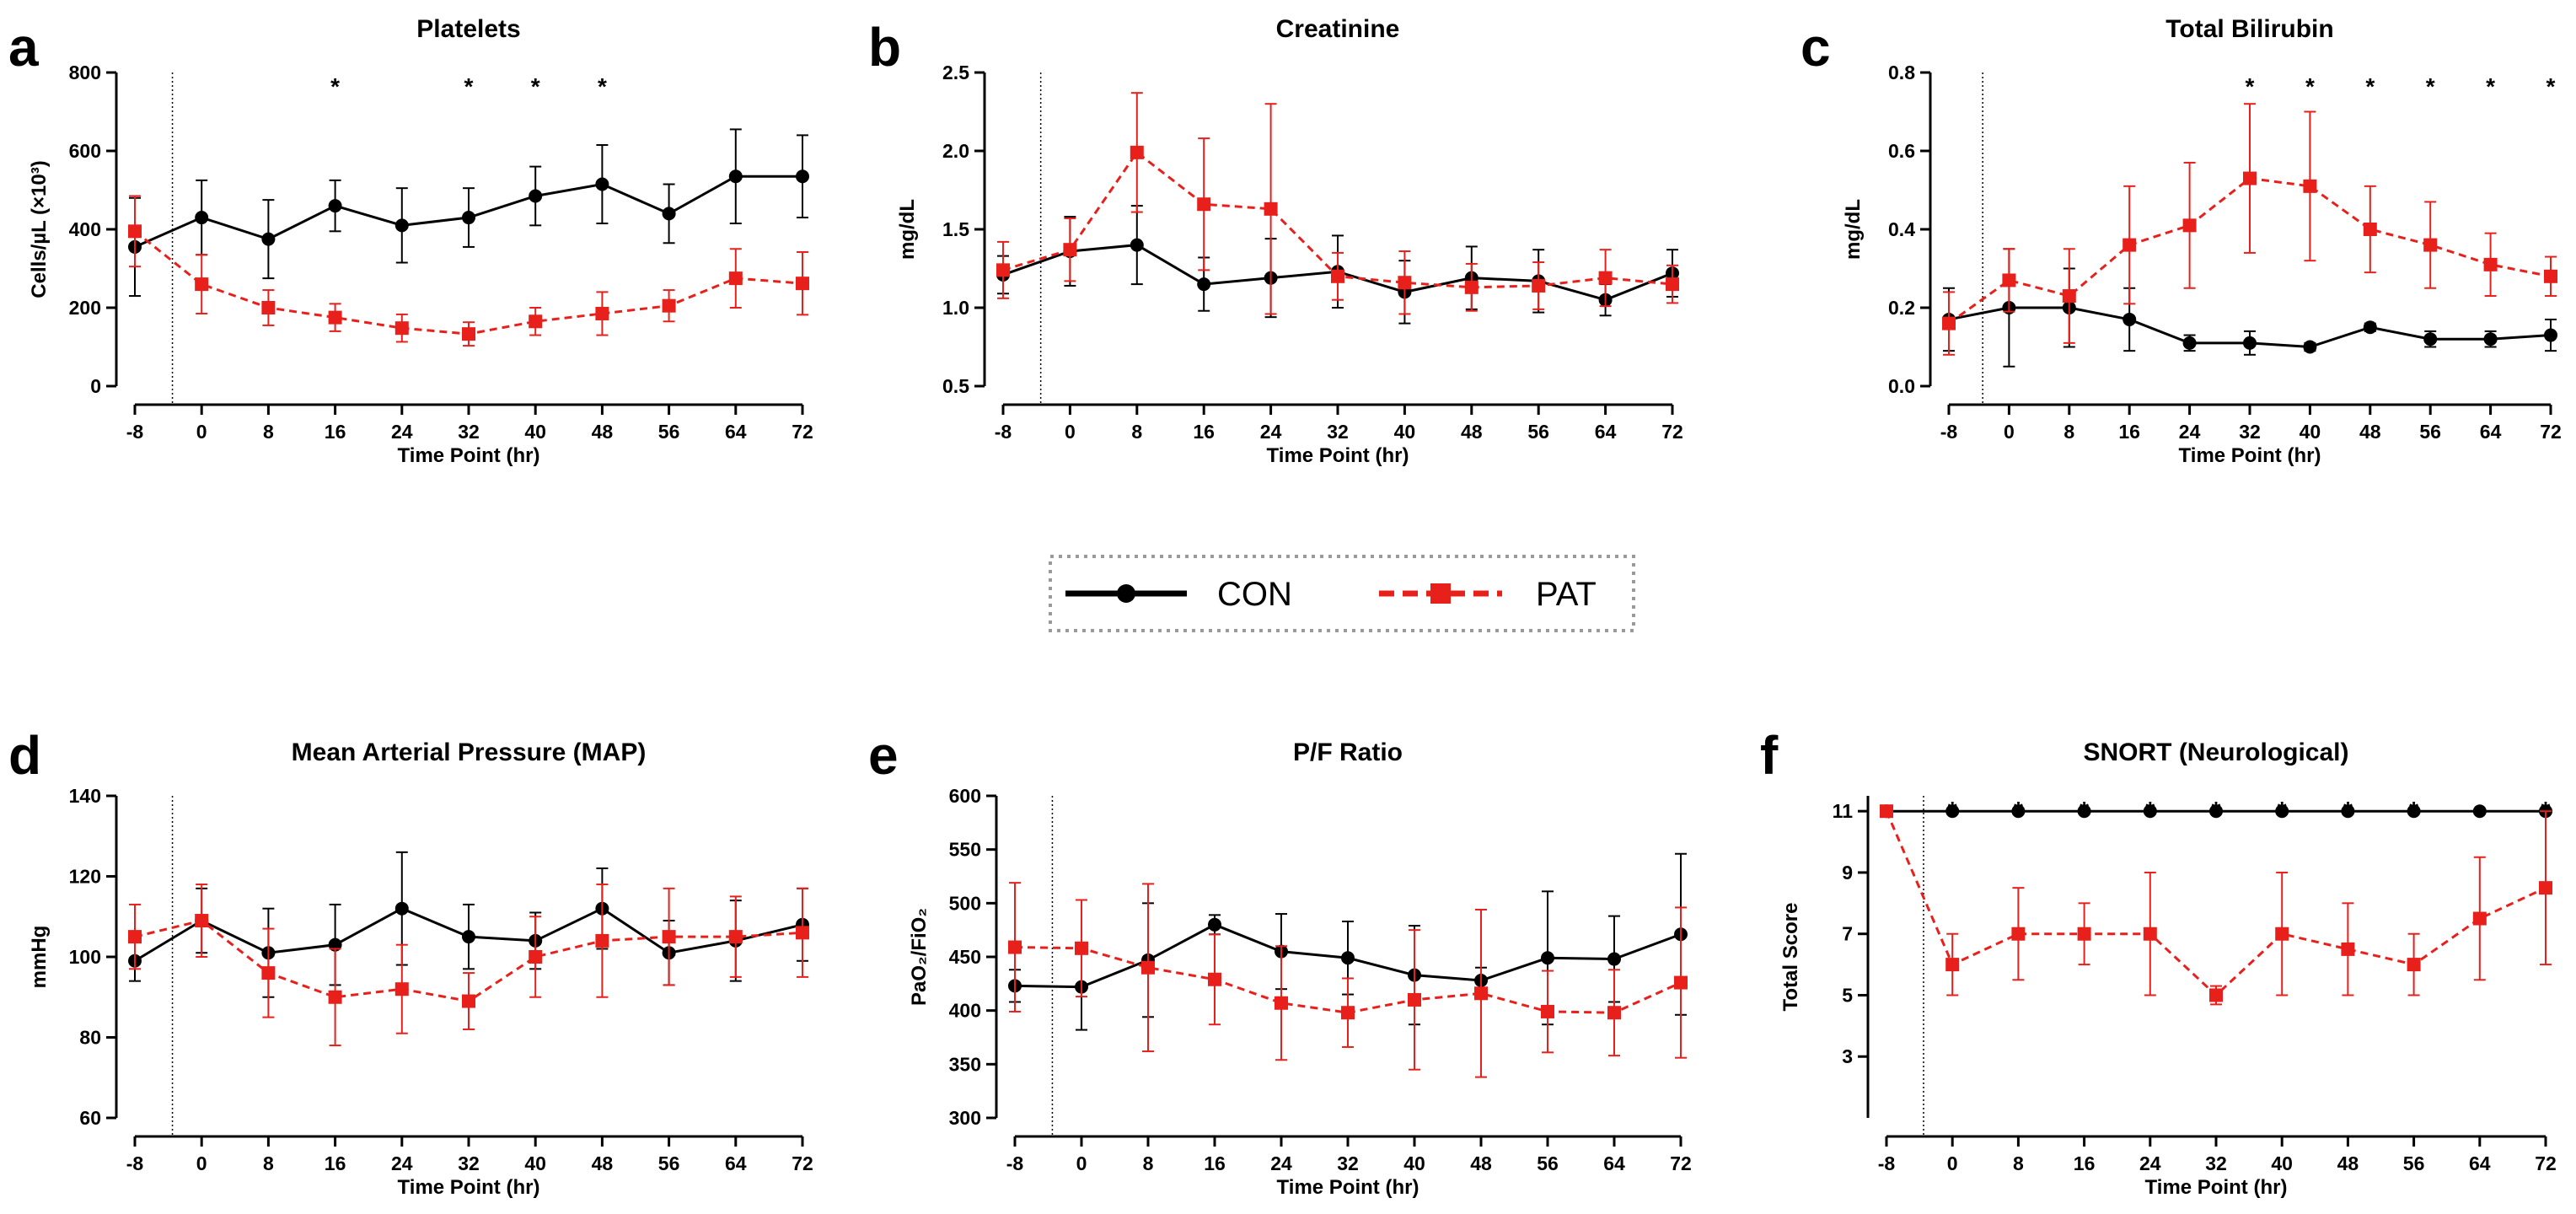 This screenshot has width=2576, height=1214. What do you see at coordinates (1901, 72) in the screenshot?
I see `y-tick-label: 0.8` at bounding box center [1901, 72].